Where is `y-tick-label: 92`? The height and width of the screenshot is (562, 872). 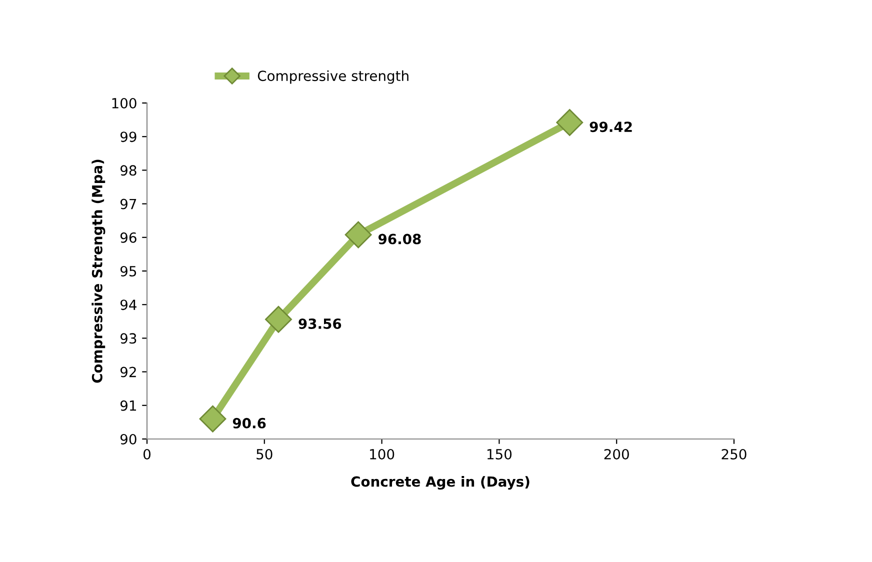
y-tick-label: 92 is located at coordinates (128, 372).